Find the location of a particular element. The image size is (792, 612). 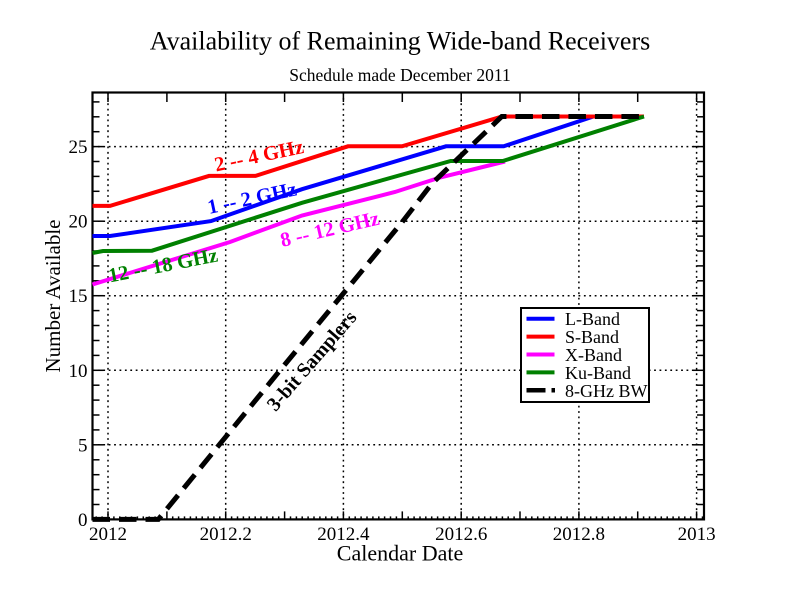

svg-text: Schedule made December 2011 is located at coordinates (399, 75).